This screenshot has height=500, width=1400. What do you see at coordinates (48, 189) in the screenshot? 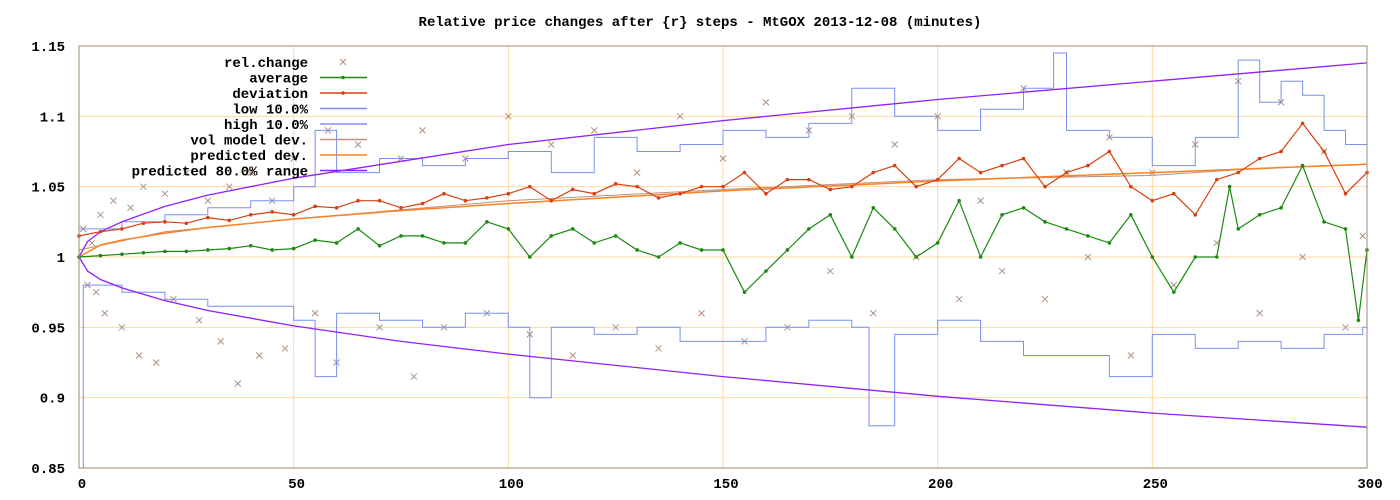
I see `y-tick-label: 1.05` at bounding box center [48, 189].